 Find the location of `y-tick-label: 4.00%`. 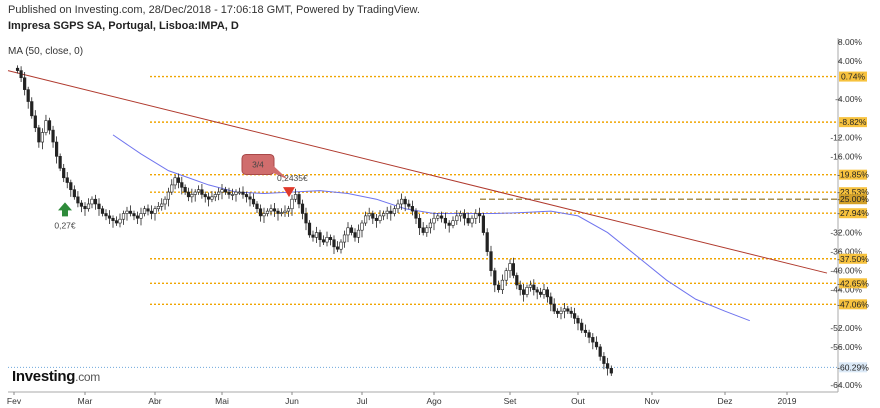

y-tick-label: 4.00% is located at coordinates (850, 61).